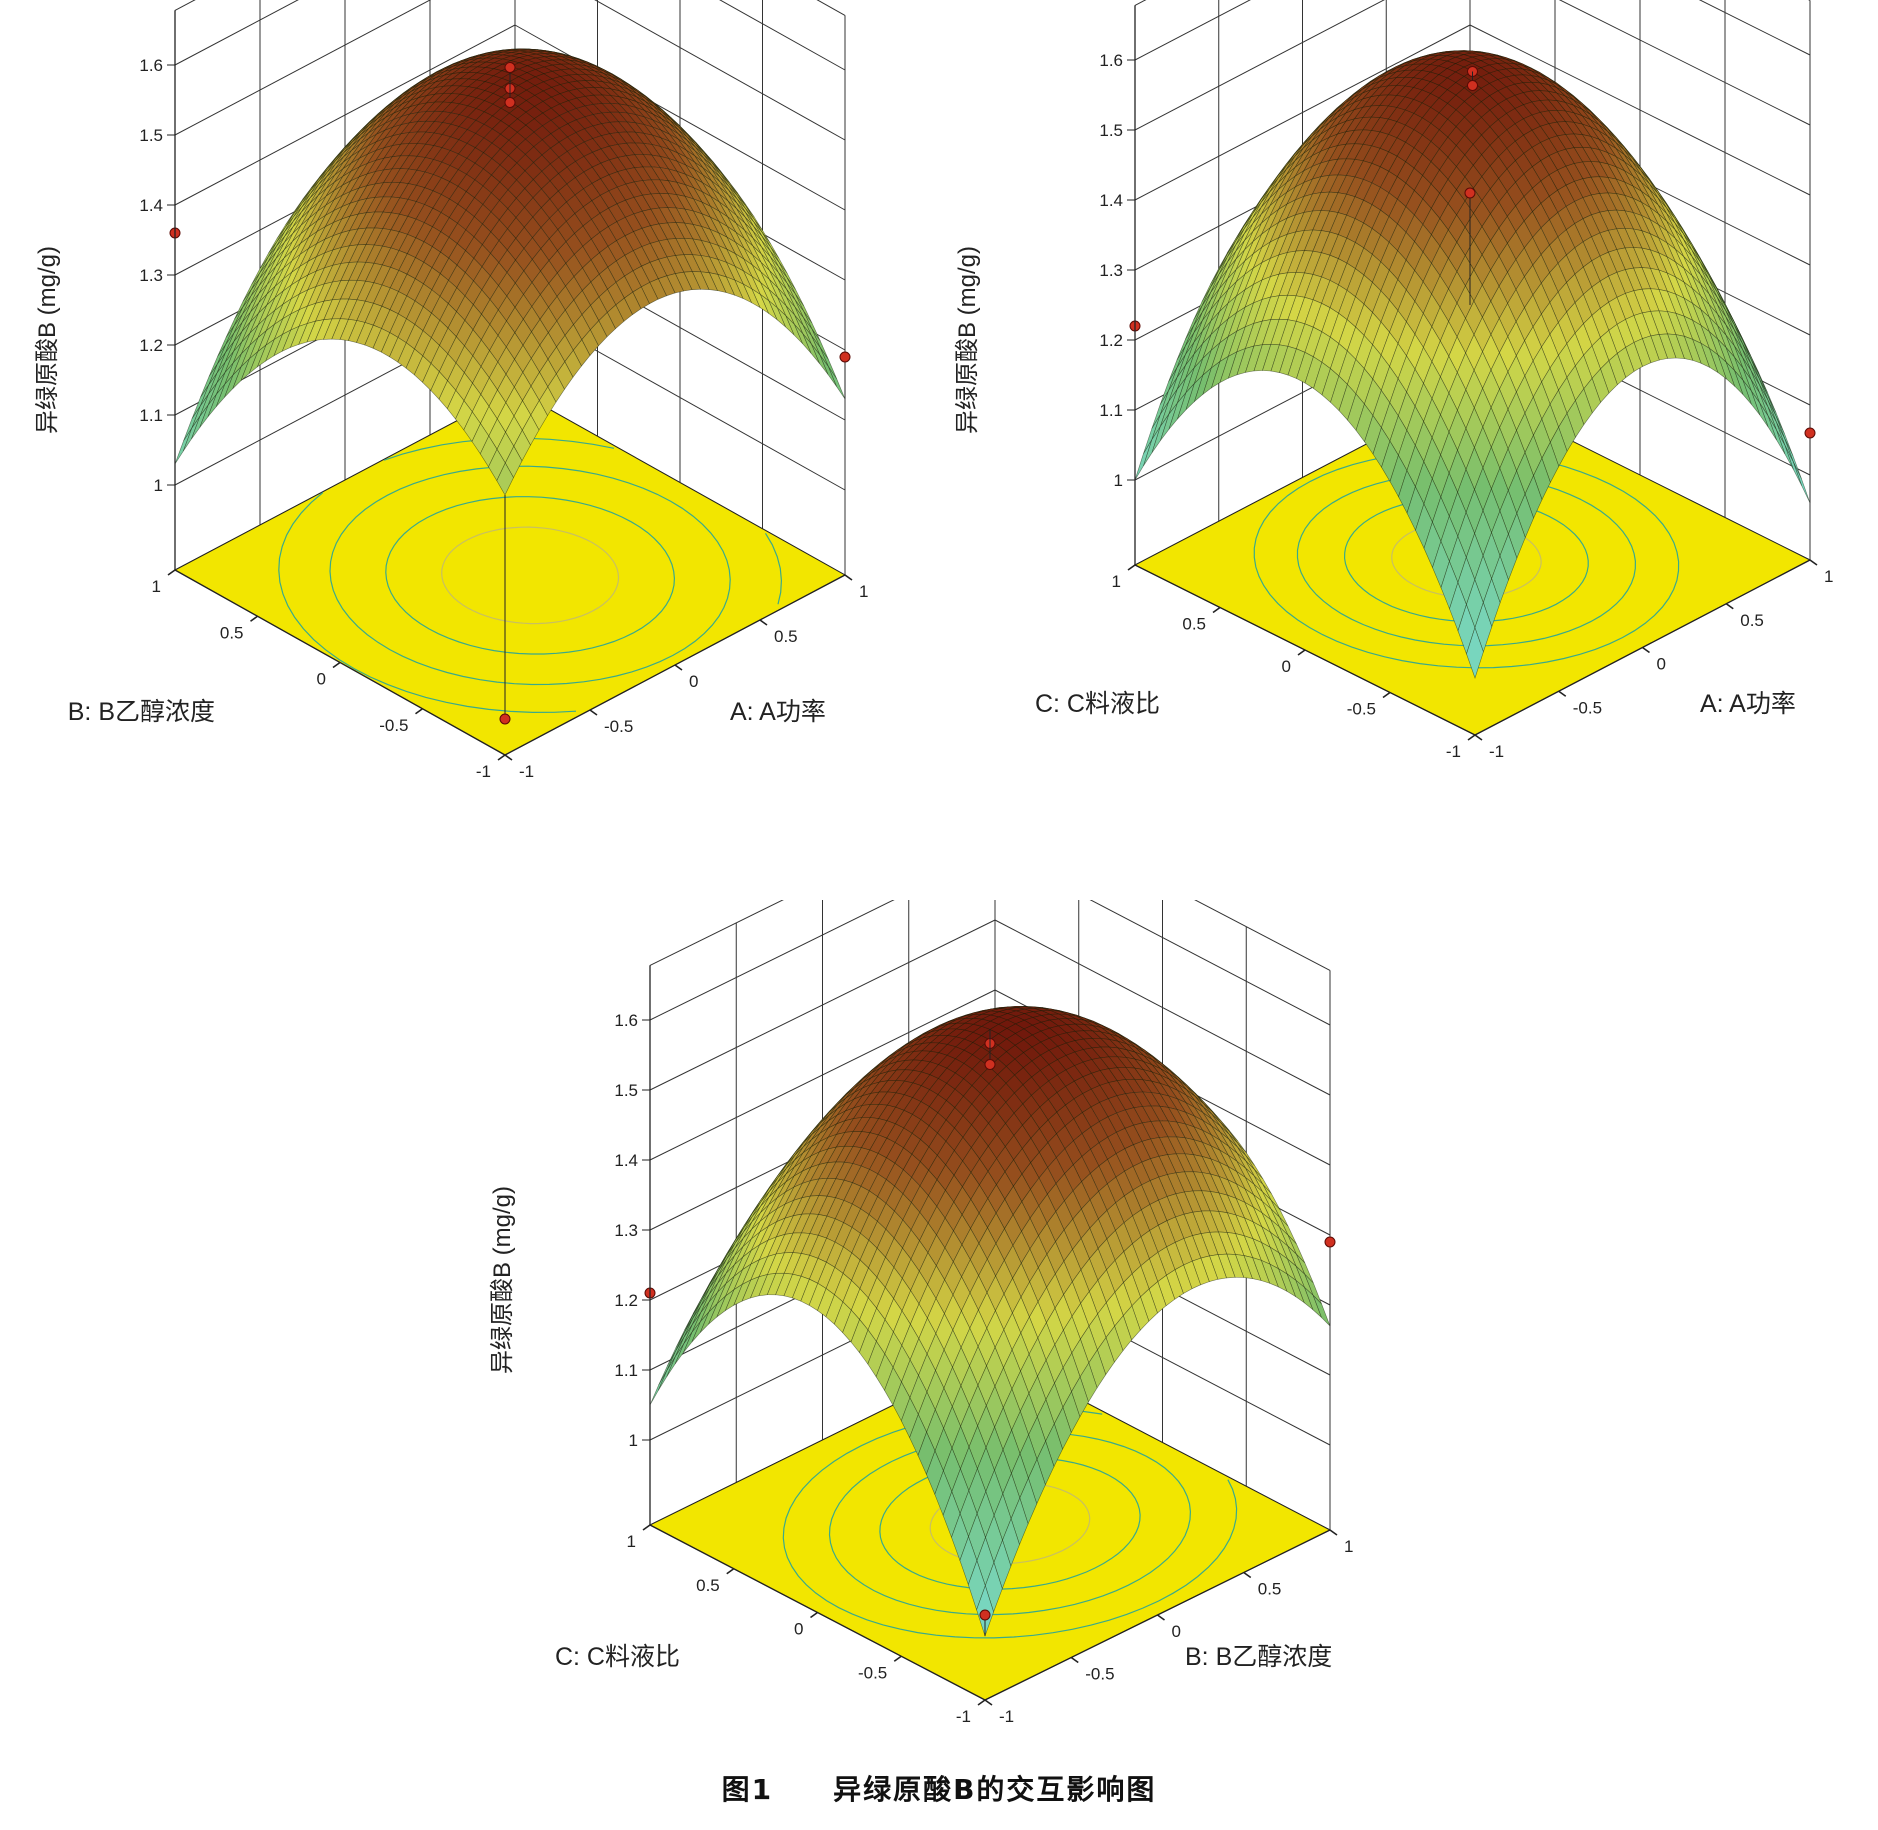 The height and width of the screenshot is (1830, 1878). Describe the element at coordinates (151, 345) in the screenshot. I see `z-tick-label: 1.2` at that location.